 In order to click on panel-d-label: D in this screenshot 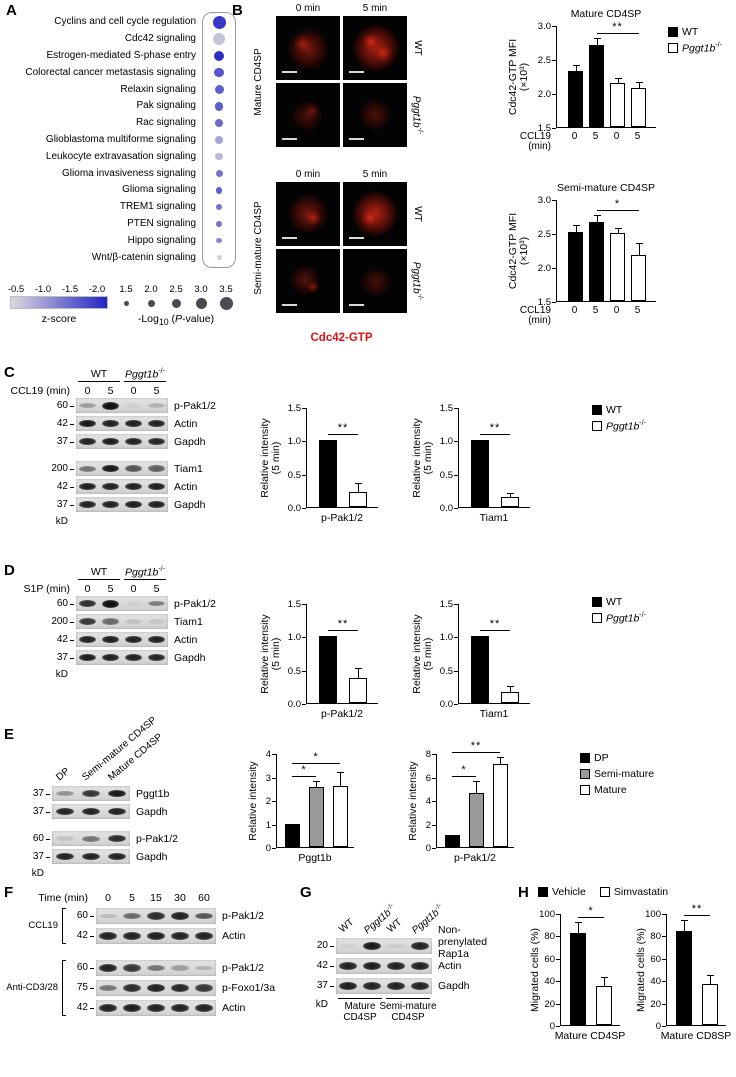, I will do `click(9, 570)`.